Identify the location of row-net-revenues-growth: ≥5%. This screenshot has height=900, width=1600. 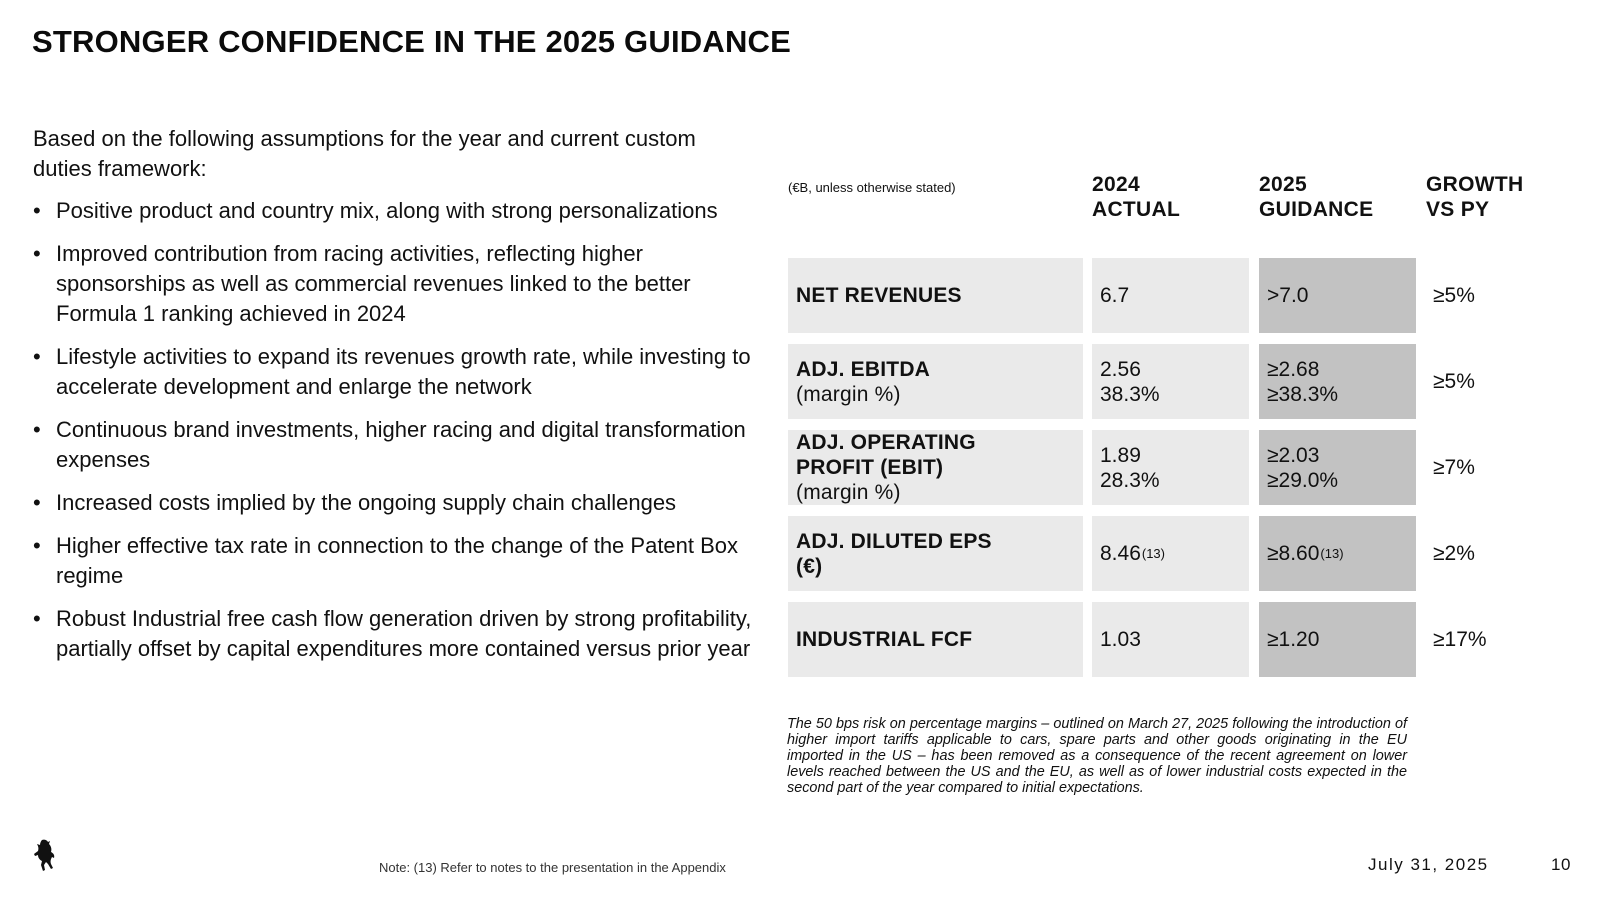
(1454, 295).